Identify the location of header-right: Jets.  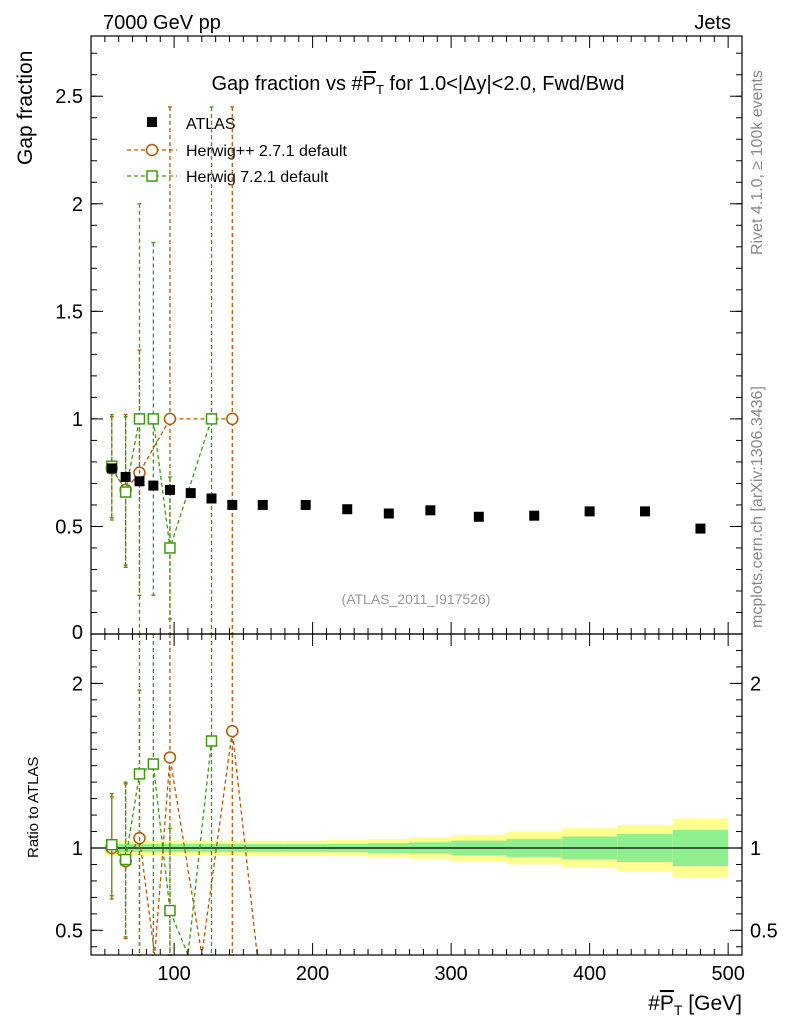
(712, 23).